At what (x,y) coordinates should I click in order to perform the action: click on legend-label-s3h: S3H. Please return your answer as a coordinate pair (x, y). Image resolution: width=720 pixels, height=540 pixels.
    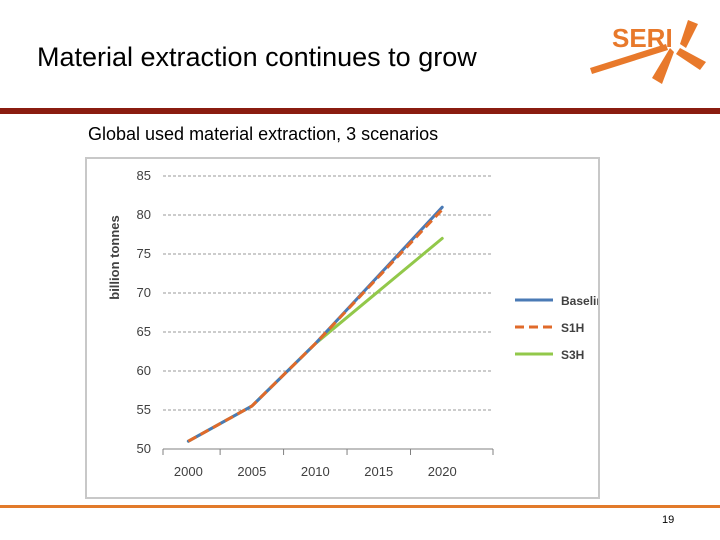
    Looking at the image, I should click on (572, 355).